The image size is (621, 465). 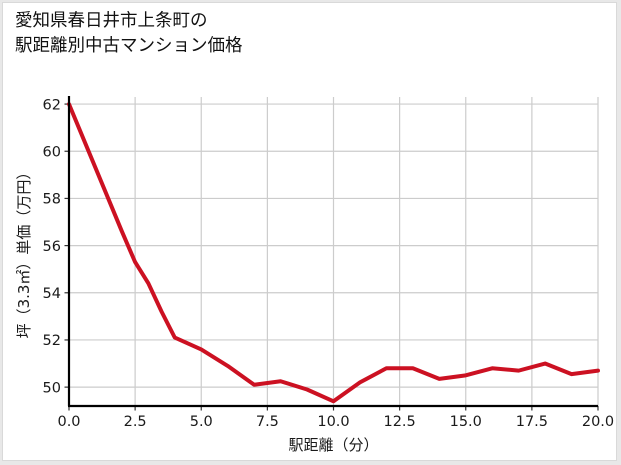 I want to click on chart-title-line-1: 愛知県春日井市上条町の, so click(x=111, y=21).